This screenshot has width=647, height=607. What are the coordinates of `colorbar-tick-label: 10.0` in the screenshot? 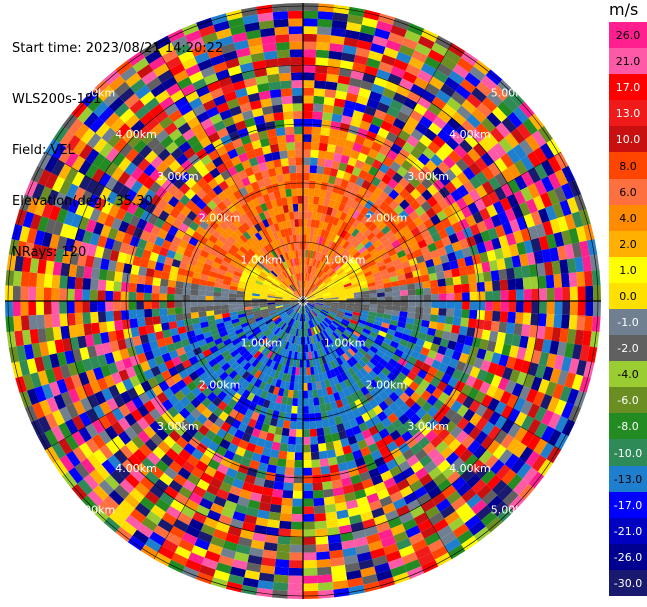 It's located at (628, 140).